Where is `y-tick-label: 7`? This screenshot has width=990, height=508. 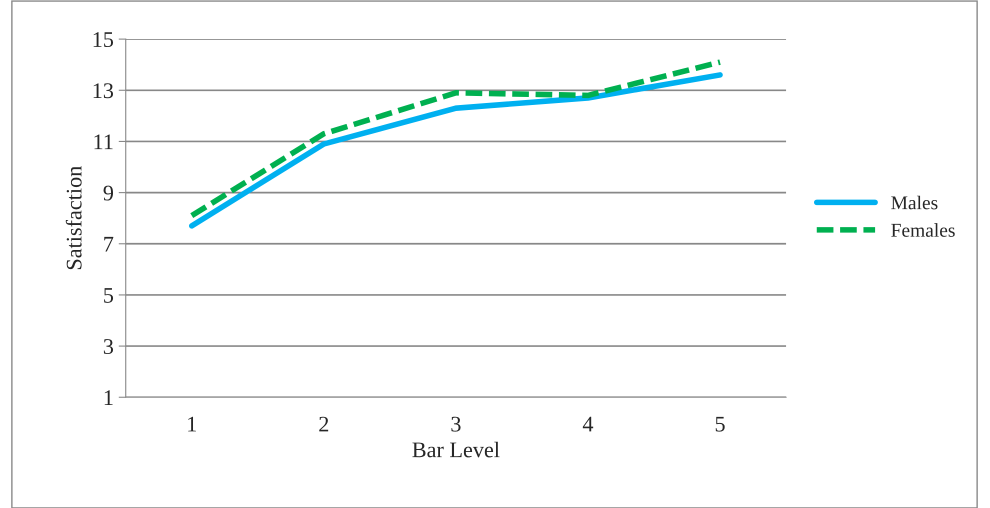 y-tick-label: 7 is located at coordinates (109, 244).